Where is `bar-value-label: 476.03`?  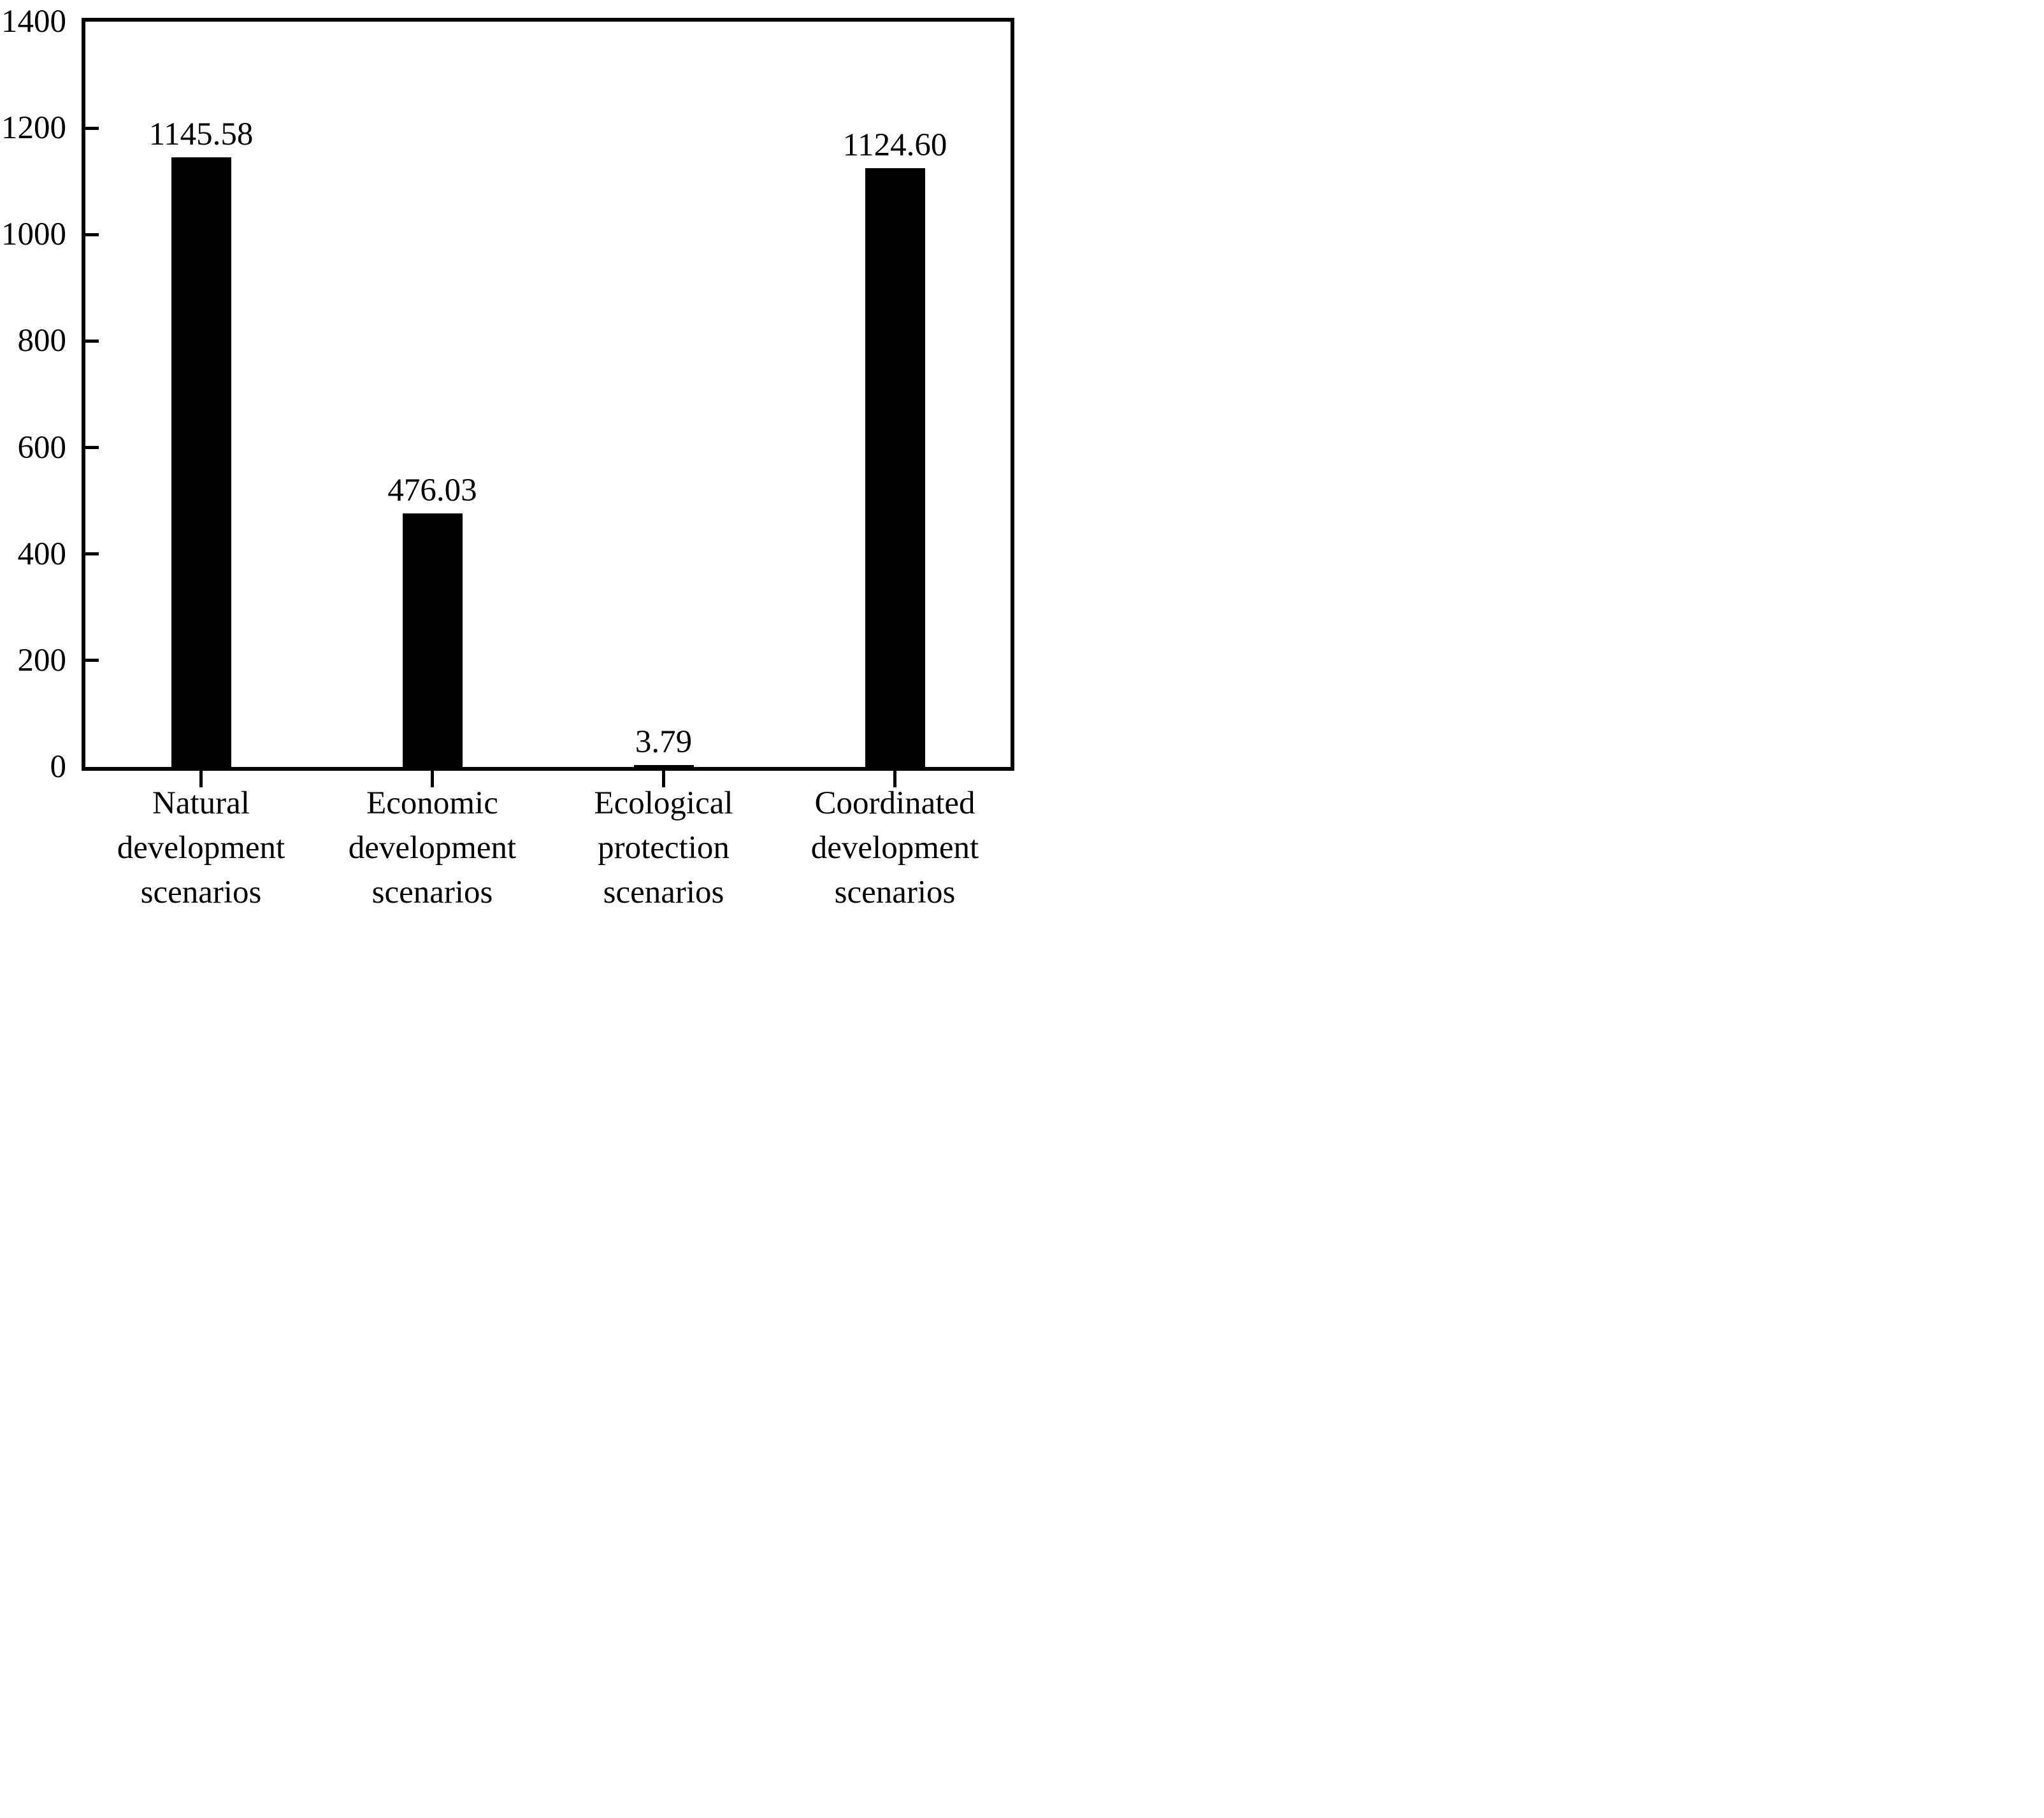 bar-value-label: 476.03 is located at coordinates (432, 491).